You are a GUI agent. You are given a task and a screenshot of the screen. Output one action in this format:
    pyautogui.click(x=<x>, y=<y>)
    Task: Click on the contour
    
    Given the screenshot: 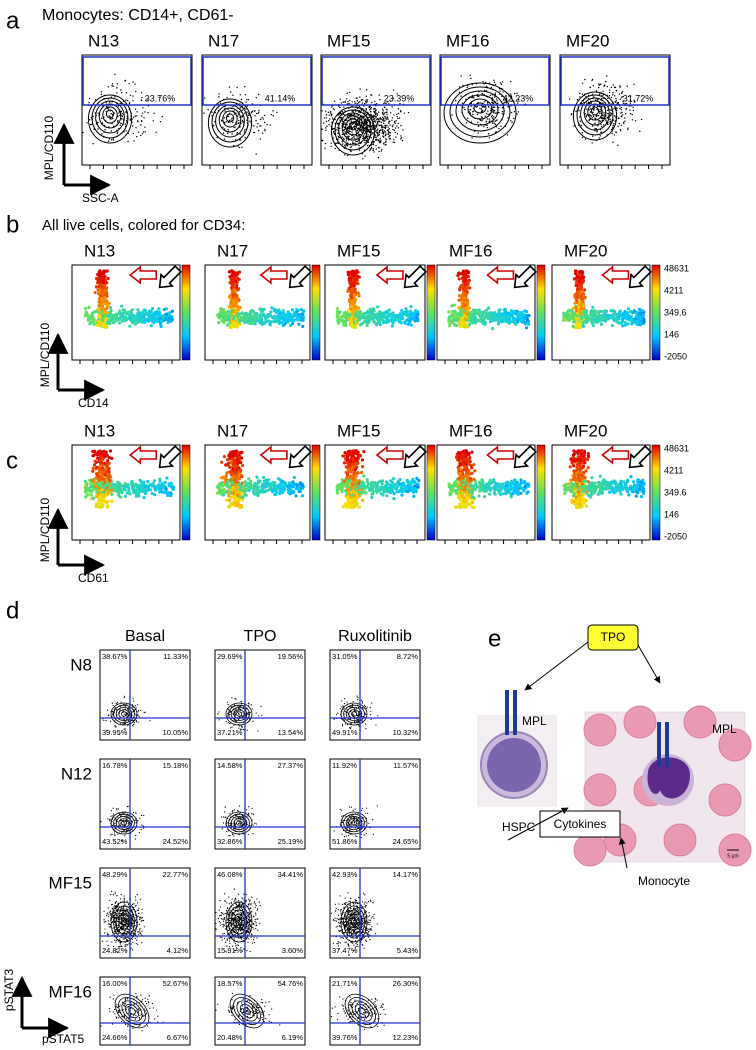 What is the action you would take?
    pyautogui.click(x=230, y=122)
    